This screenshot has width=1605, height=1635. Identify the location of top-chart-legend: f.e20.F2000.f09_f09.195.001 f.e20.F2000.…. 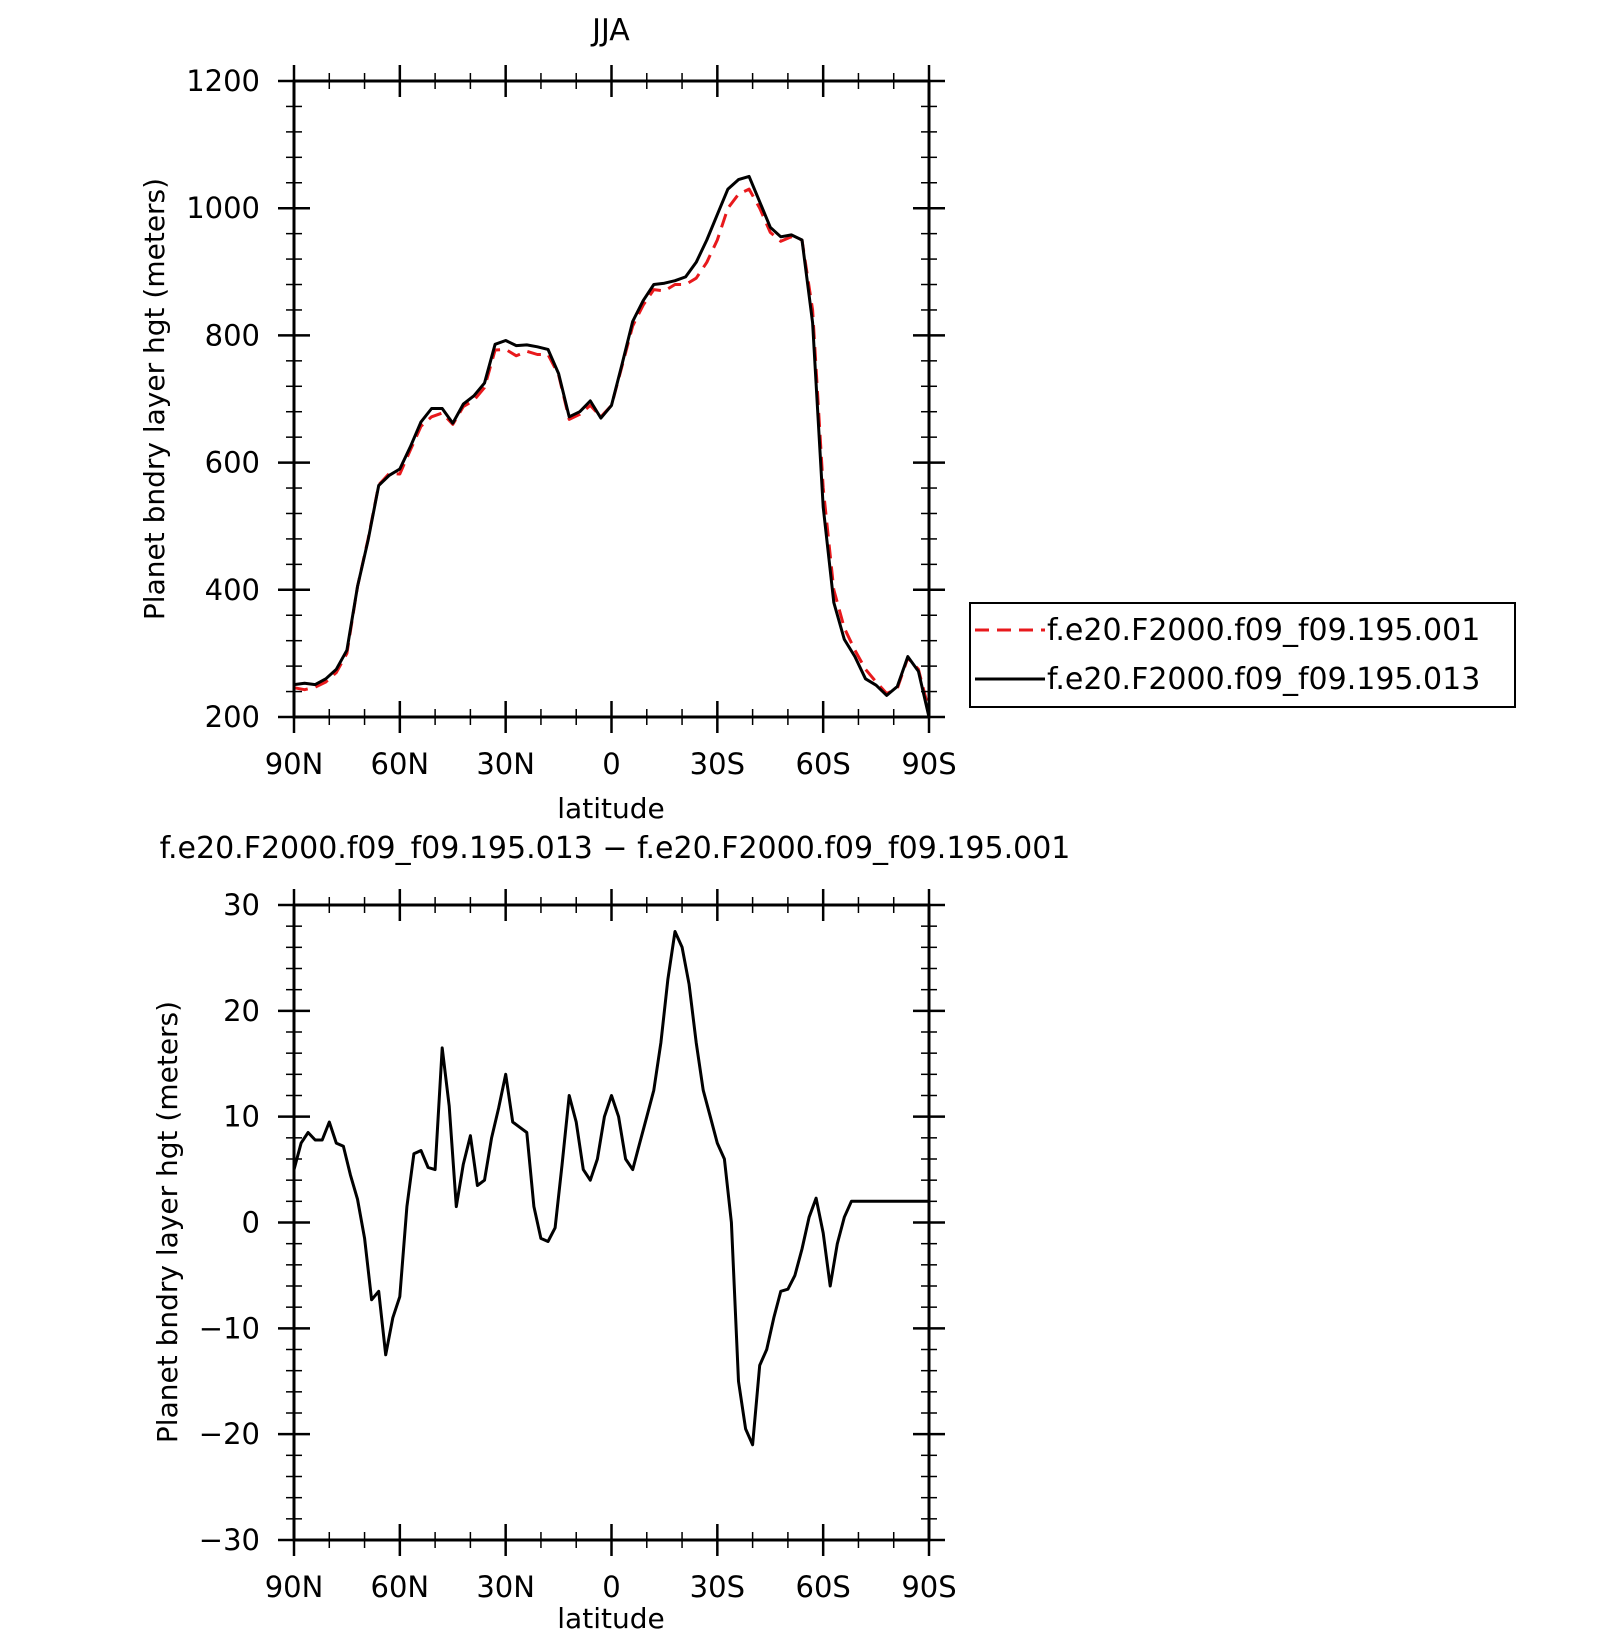
(1242, 655).